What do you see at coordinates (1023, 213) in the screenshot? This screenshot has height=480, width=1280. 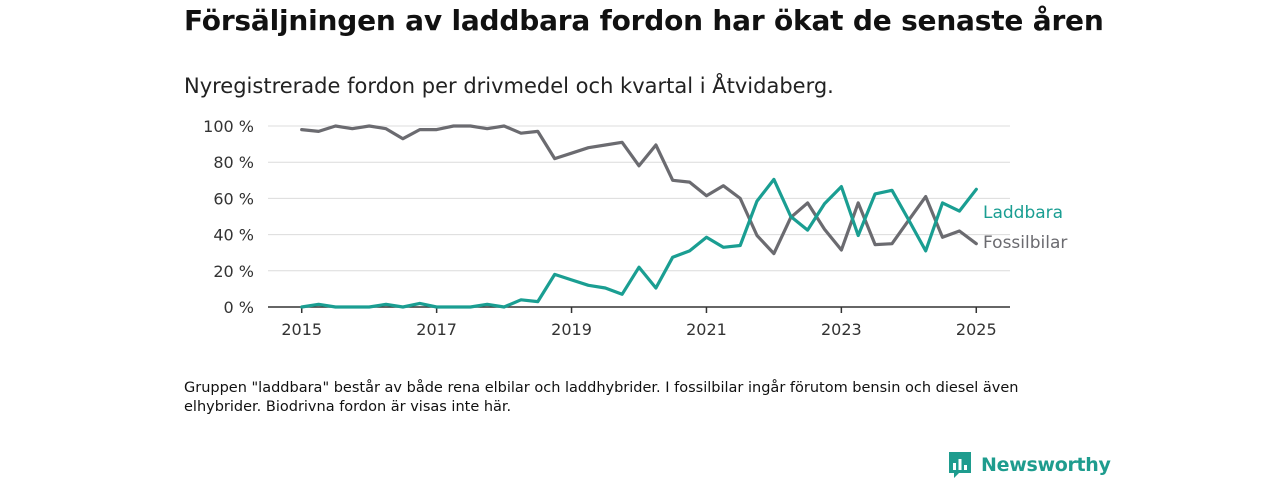 I see `series-label-laddbara: Laddbara` at bounding box center [1023, 213].